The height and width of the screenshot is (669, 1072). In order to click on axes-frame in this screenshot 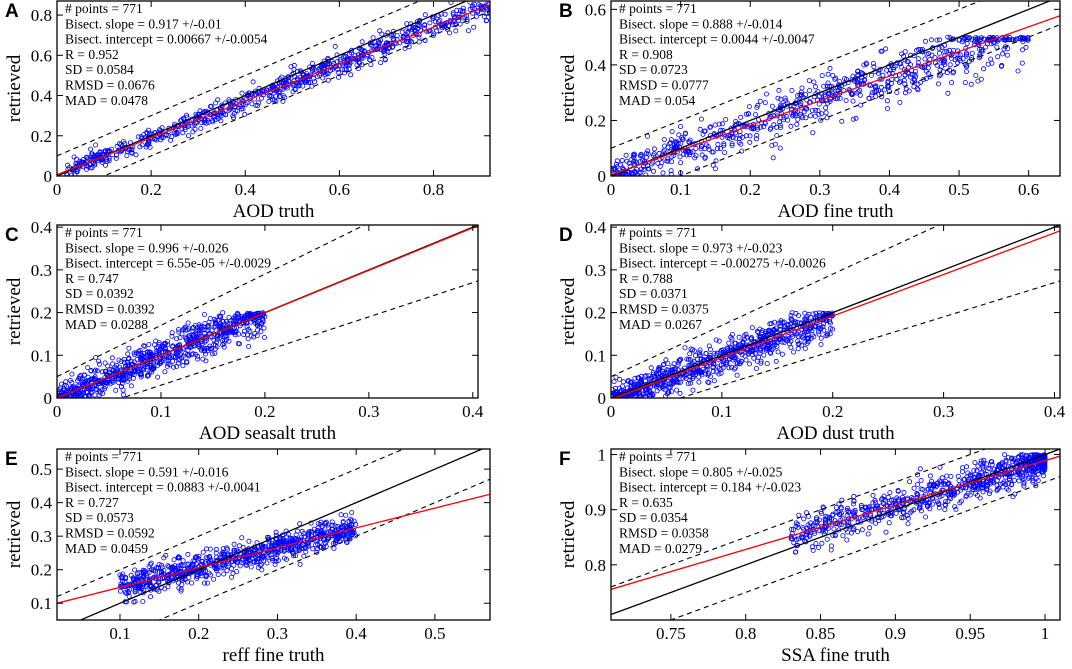, I will do `click(267, 311)`.